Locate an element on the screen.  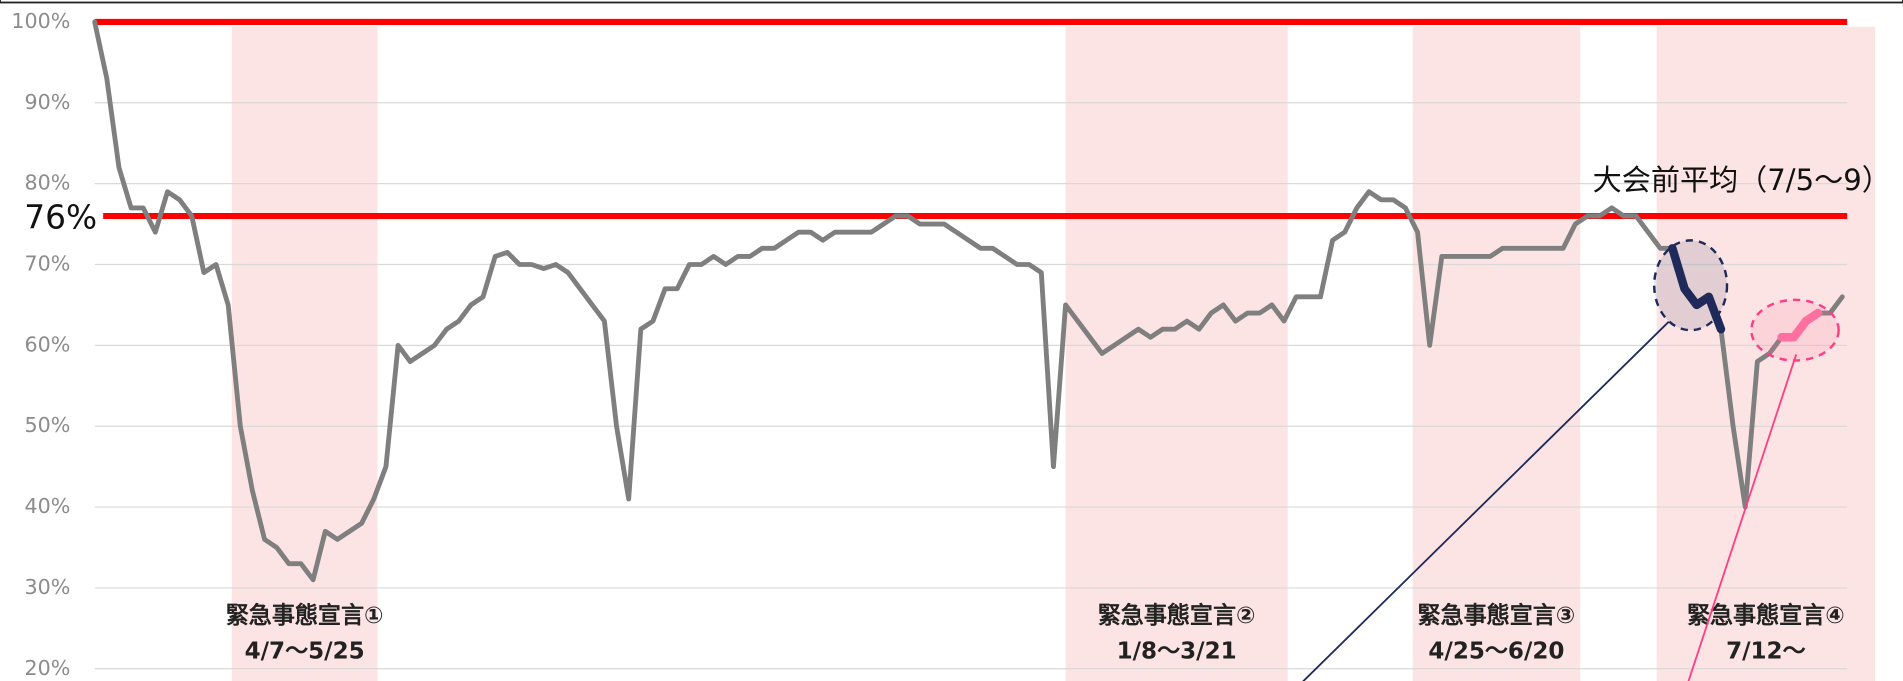
y-tick-label: 100% is located at coordinates (40, 21).